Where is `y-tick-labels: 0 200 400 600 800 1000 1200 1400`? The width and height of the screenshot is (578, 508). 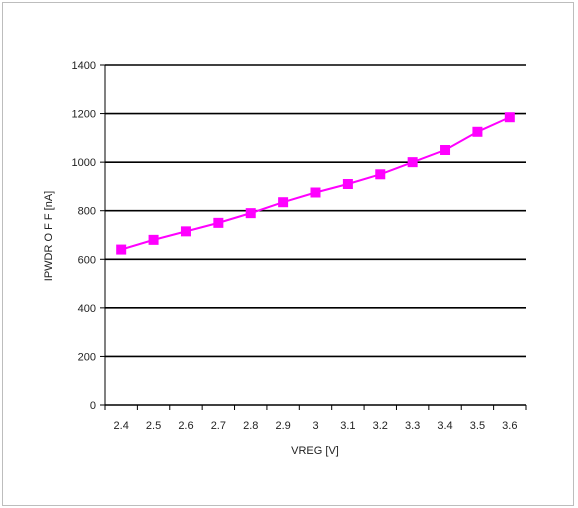 y-tick-labels: 0 200 400 600 800 1000 1200 1400 is located at coordinates (84, 236).